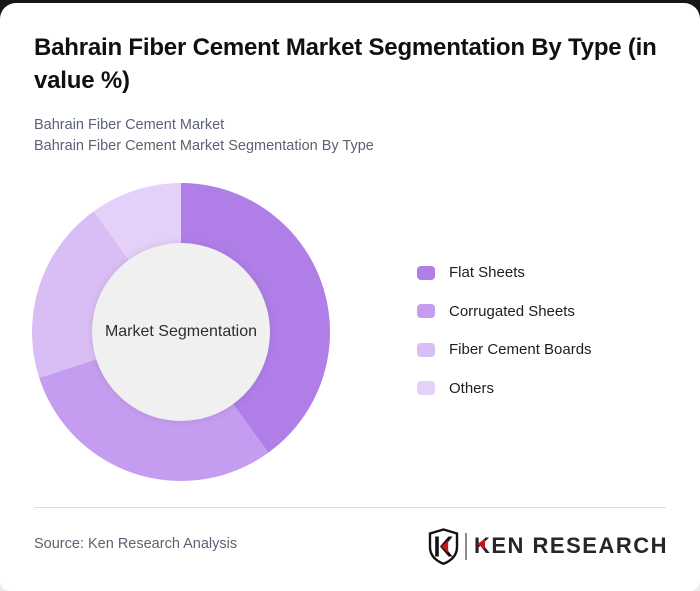 This screenshot has width=700, height=591. What do you see at coordinates (487, 272) in the screenshot?
I see `legend-label: Flat Sheets` at bounding box center [487, 272].